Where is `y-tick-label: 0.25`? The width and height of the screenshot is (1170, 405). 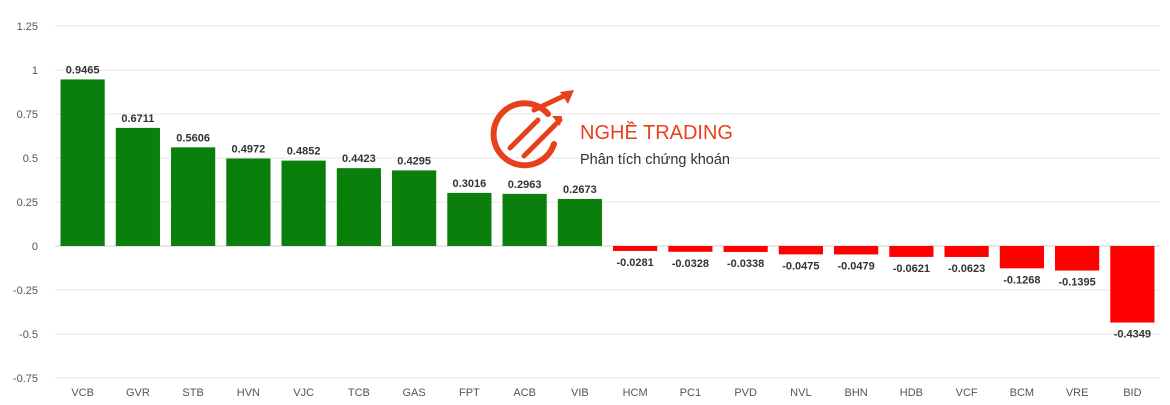
y-tick-label: 0.25 is located at coordinates (27, 203).